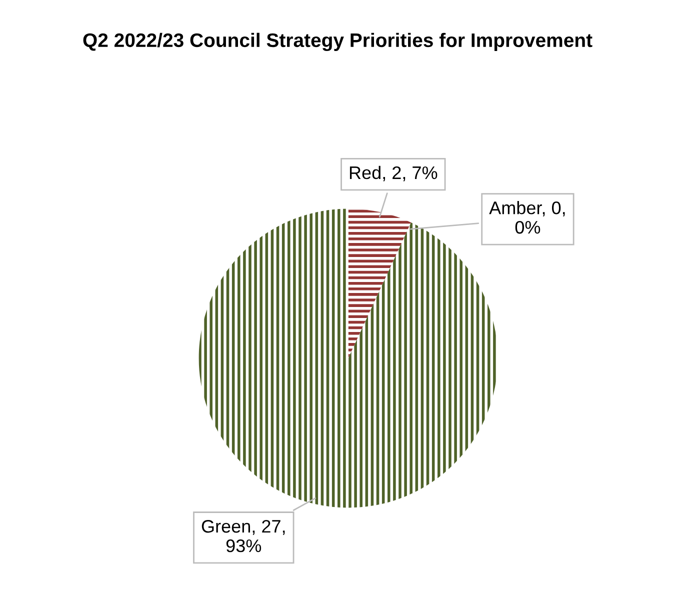 The height and width of the screenshot is (599, 675). What do you see at coordinates (394, 174) in the screenshot?
I see `slice-label: Red, 2, 7%` at bounding box center [394, 174].